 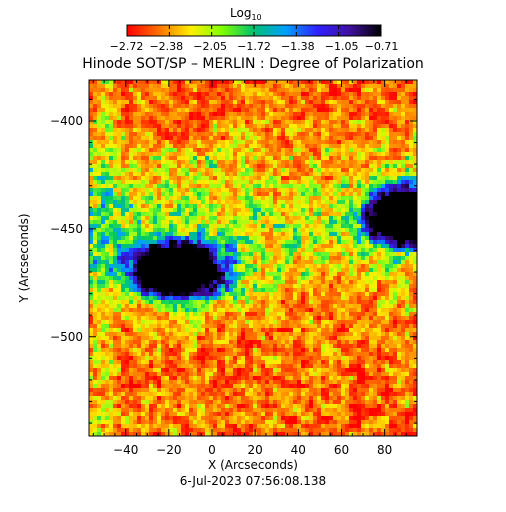 I want to click on colorbar-tick-label: −2.05, so click(x=210, y=46).